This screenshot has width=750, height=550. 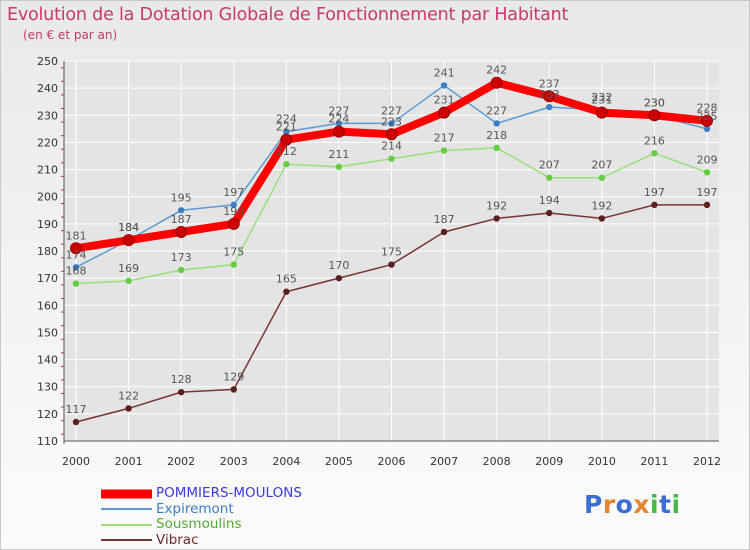 I want to click on legend-label: Expiremont, so click(x=195, y=508).